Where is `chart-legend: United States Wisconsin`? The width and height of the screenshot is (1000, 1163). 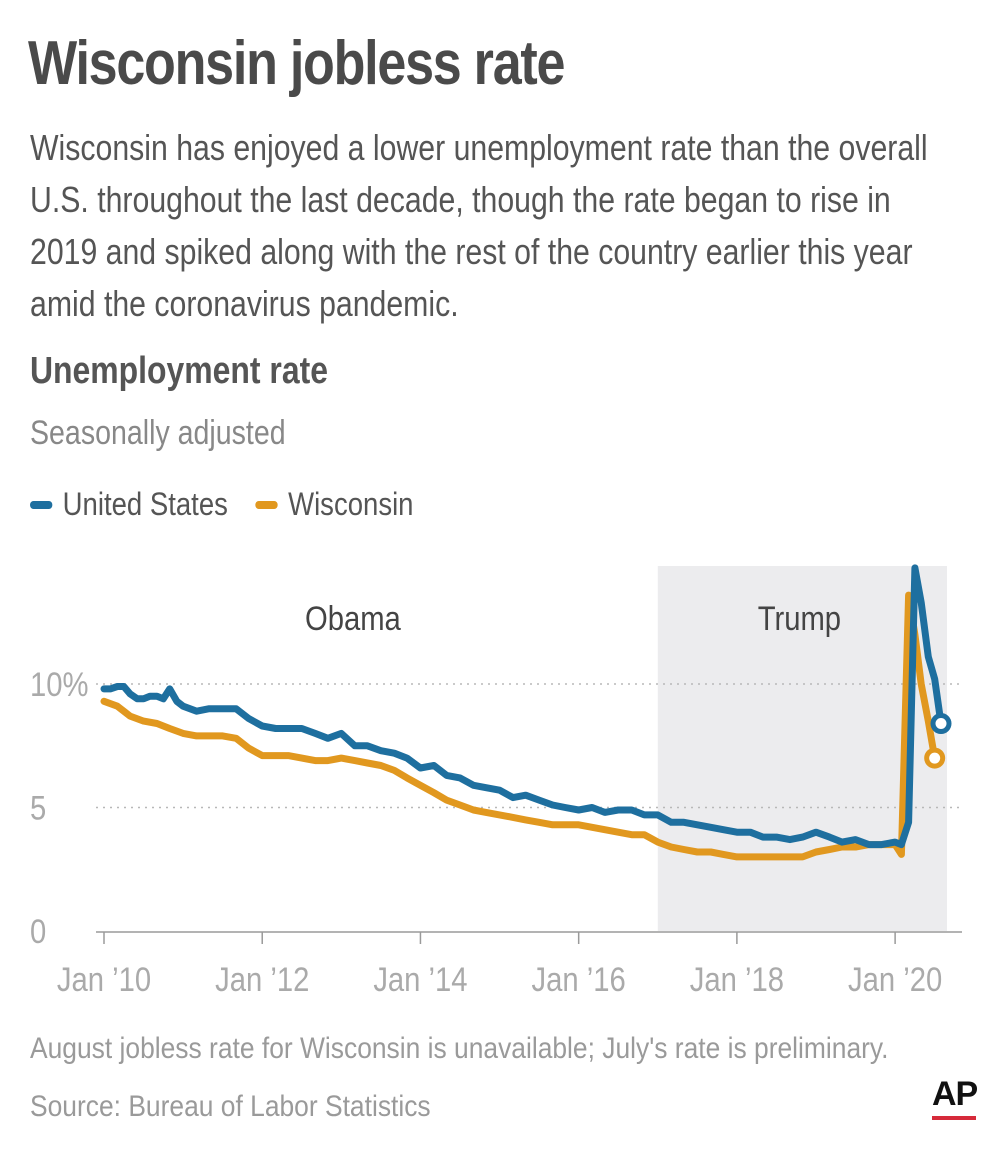
chart-legend: United States Wisconsin is located at coordinates (235, 504).